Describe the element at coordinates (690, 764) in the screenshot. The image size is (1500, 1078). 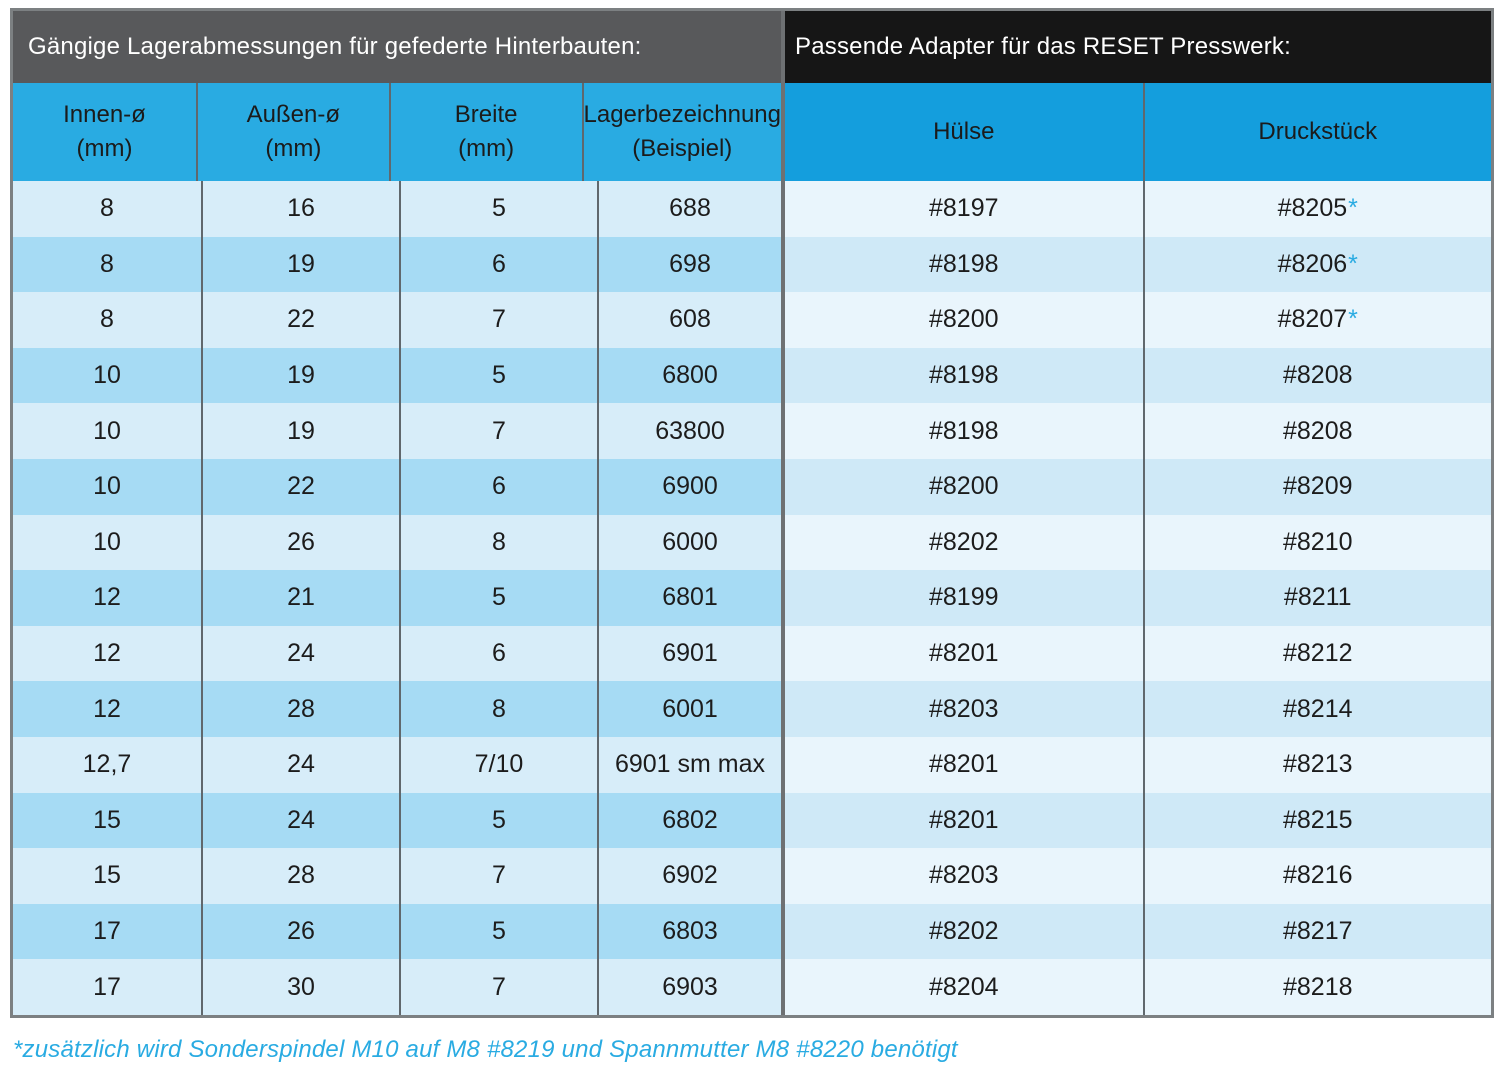
I see `table-cell: 6901 sm max` at that location.